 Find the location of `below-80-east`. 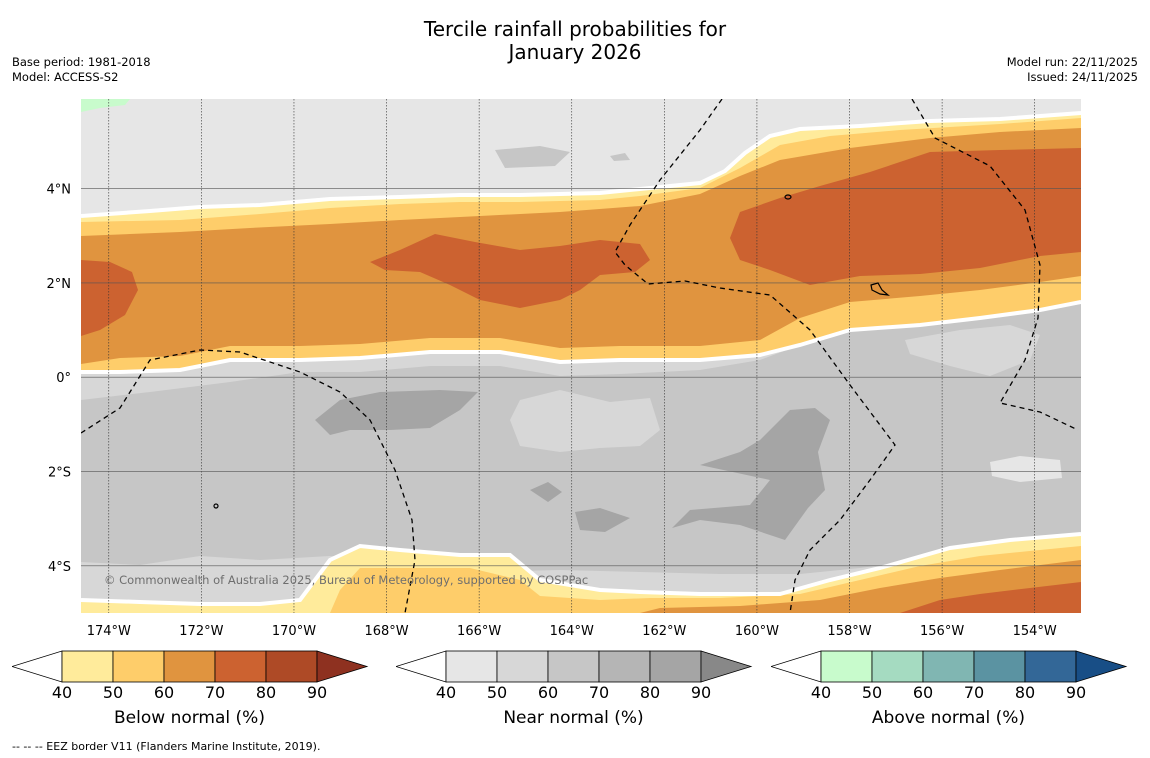

below-80-east is located at coordinates (905, 216).